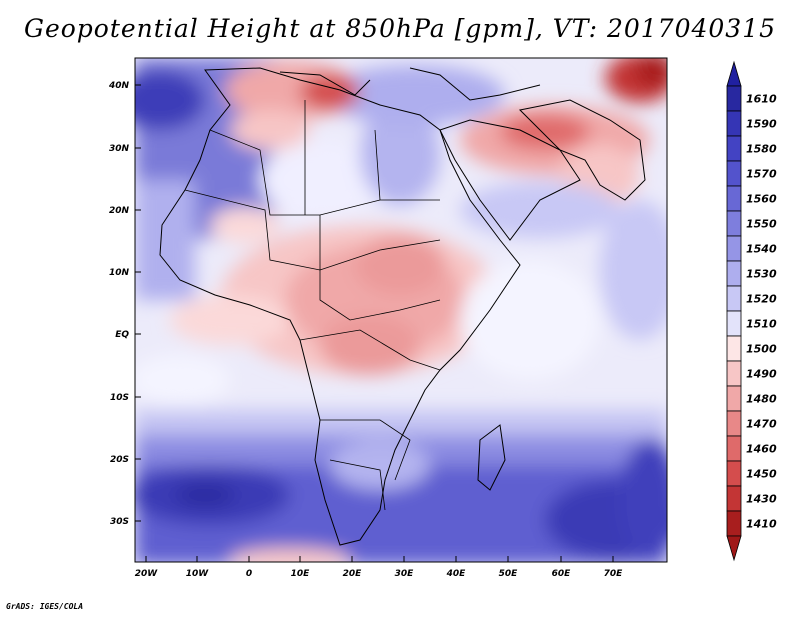 The width and height of the screenshot is (800, 618). What do you see at coordinates (301, 574) in the screenshot?
I see `lon-tick-10e: 10E` at bounding box center [301, 574].